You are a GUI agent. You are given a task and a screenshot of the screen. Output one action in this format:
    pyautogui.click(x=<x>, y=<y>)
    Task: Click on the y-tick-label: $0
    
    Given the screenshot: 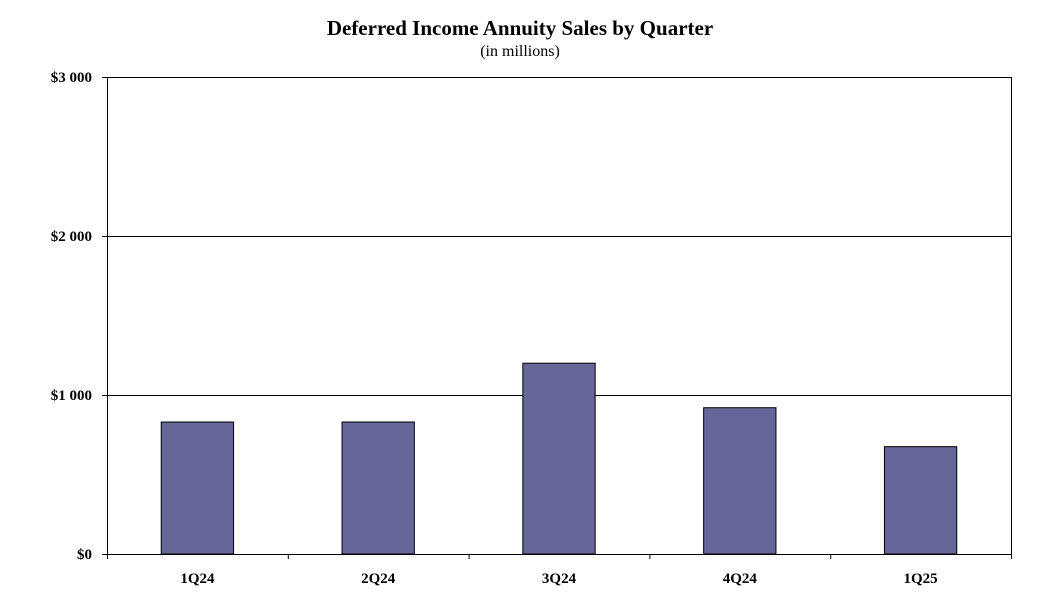 What is the action you would take?
    pyautogui.click(x=84, y=555)
    